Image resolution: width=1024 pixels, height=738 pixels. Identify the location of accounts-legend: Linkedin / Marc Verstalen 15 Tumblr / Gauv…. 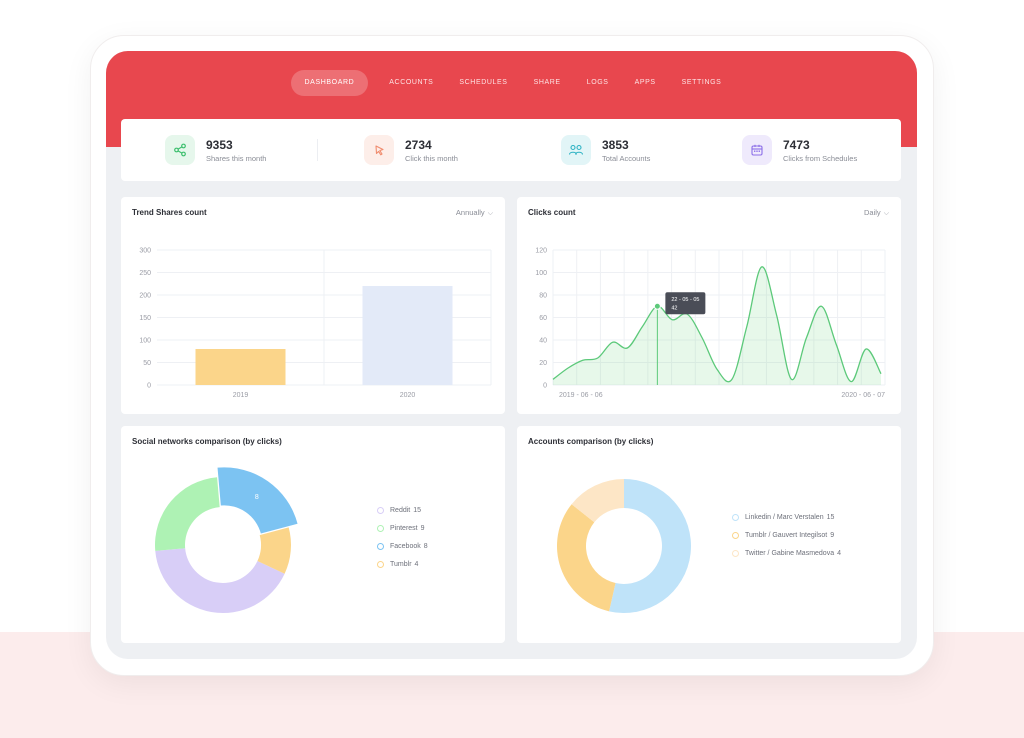
(786, 535).